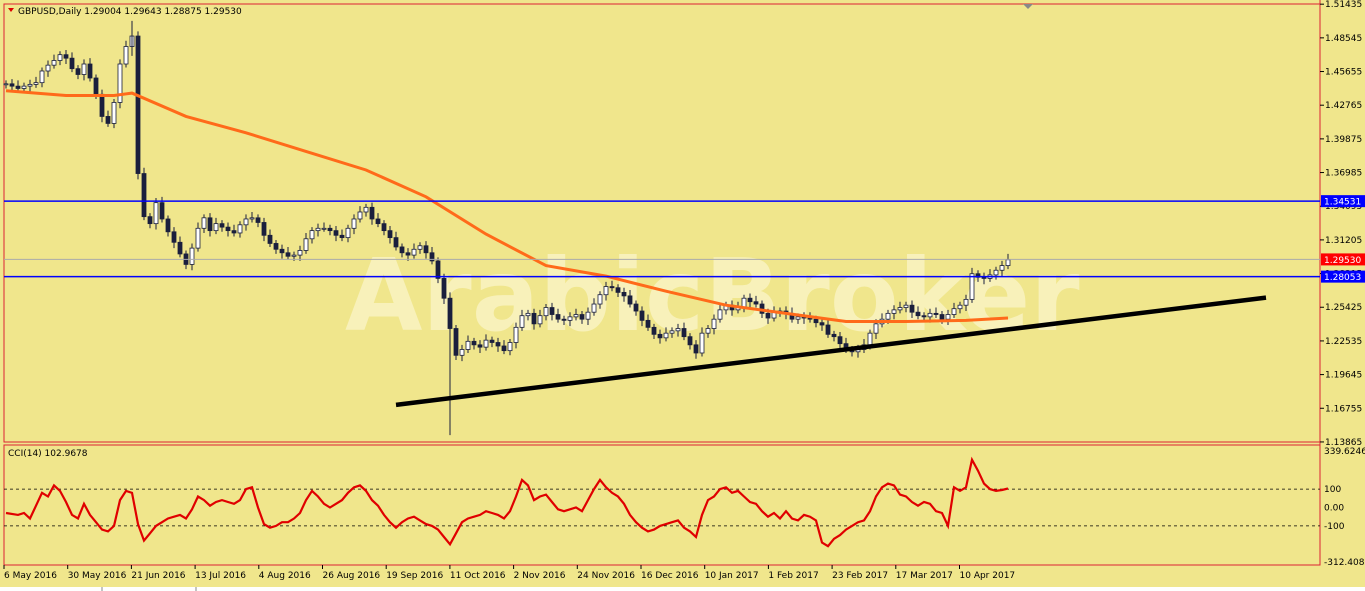 The height and width of the screenshot is (591, 1365). Describe the element at coordinates (1334, 509) in the screenshot. I see `cci-axis-tick-label: 0.00` at that location.